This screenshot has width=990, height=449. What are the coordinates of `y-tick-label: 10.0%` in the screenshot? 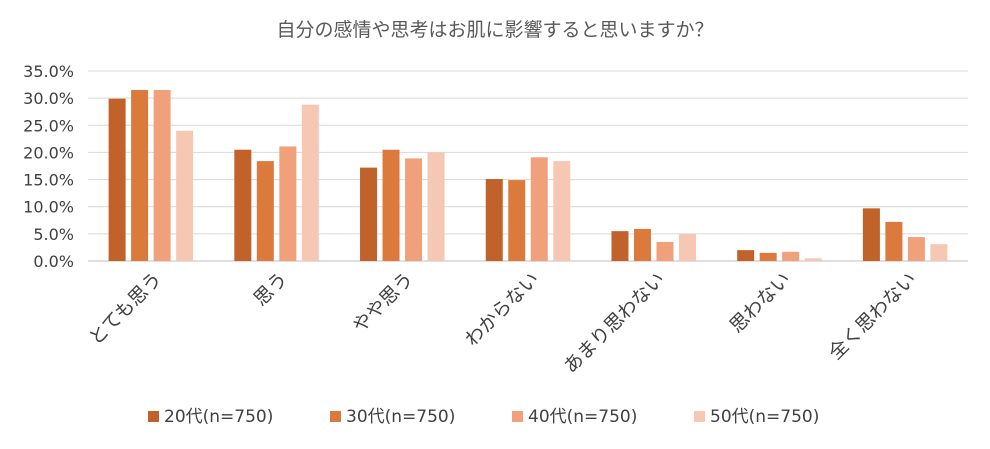 It's located at (48, 207).